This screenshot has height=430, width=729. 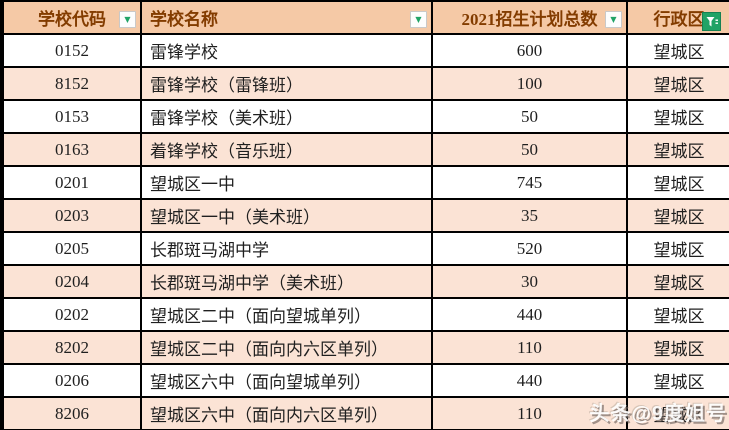 I want to click on cell-plan-total: 100, so click(x=529, y=83).